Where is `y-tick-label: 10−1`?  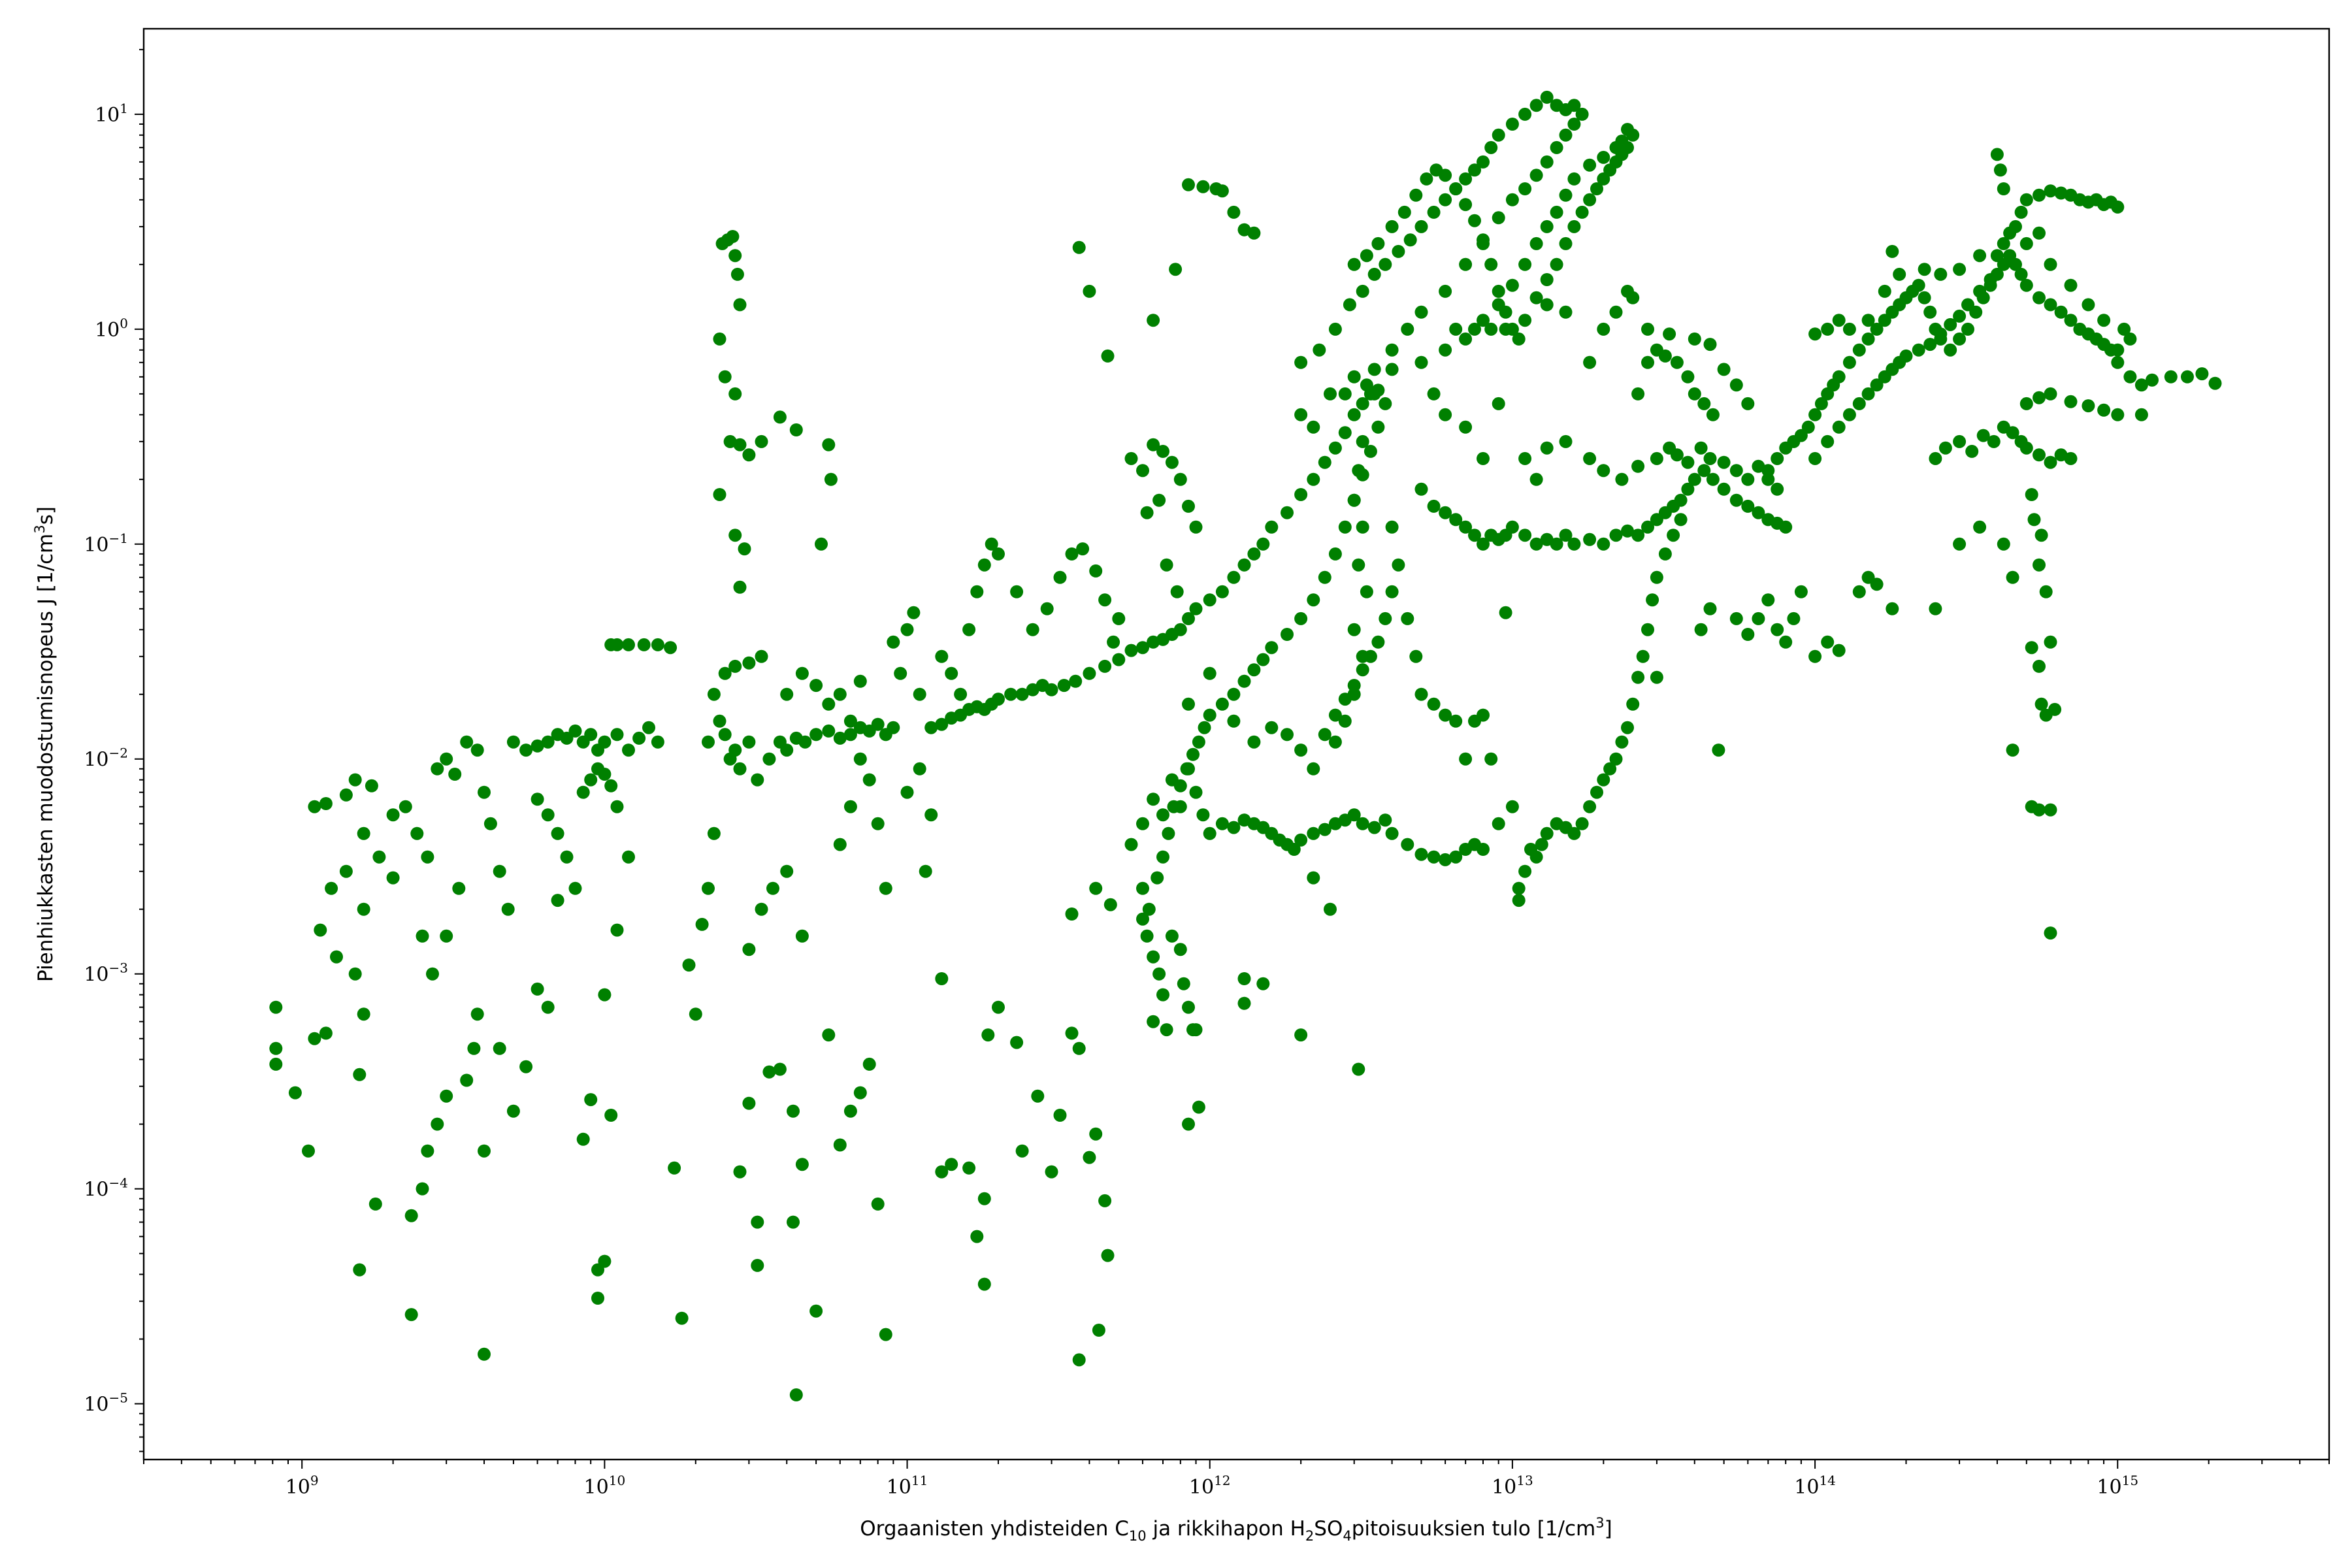 y-tick-label: 10−1 is located at coordinates (106, 544).